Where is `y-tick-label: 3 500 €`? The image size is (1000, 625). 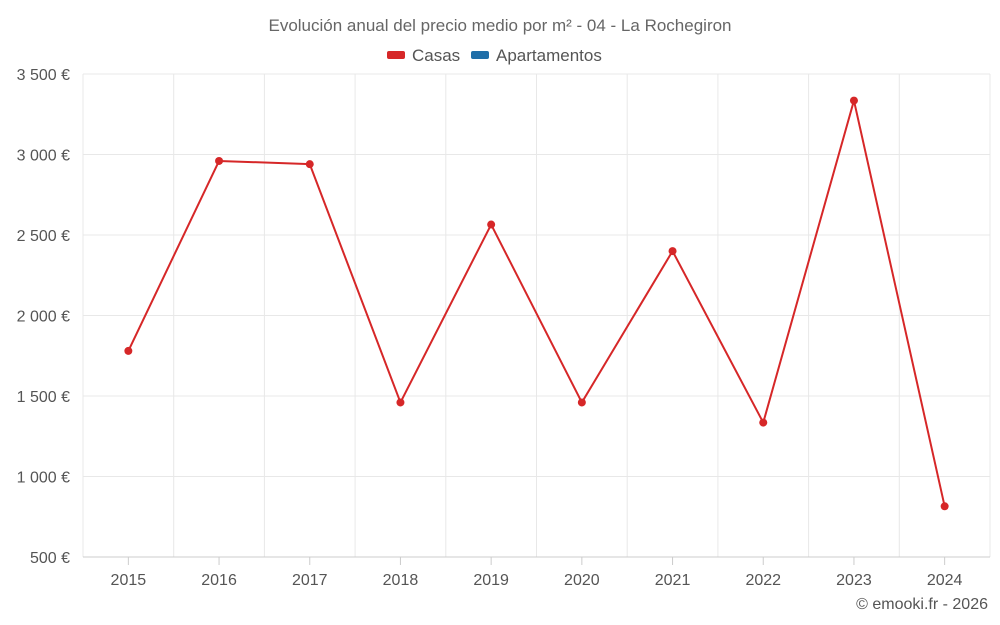 y-tick-label: 3 500 € is located at coordinates (43, 75).